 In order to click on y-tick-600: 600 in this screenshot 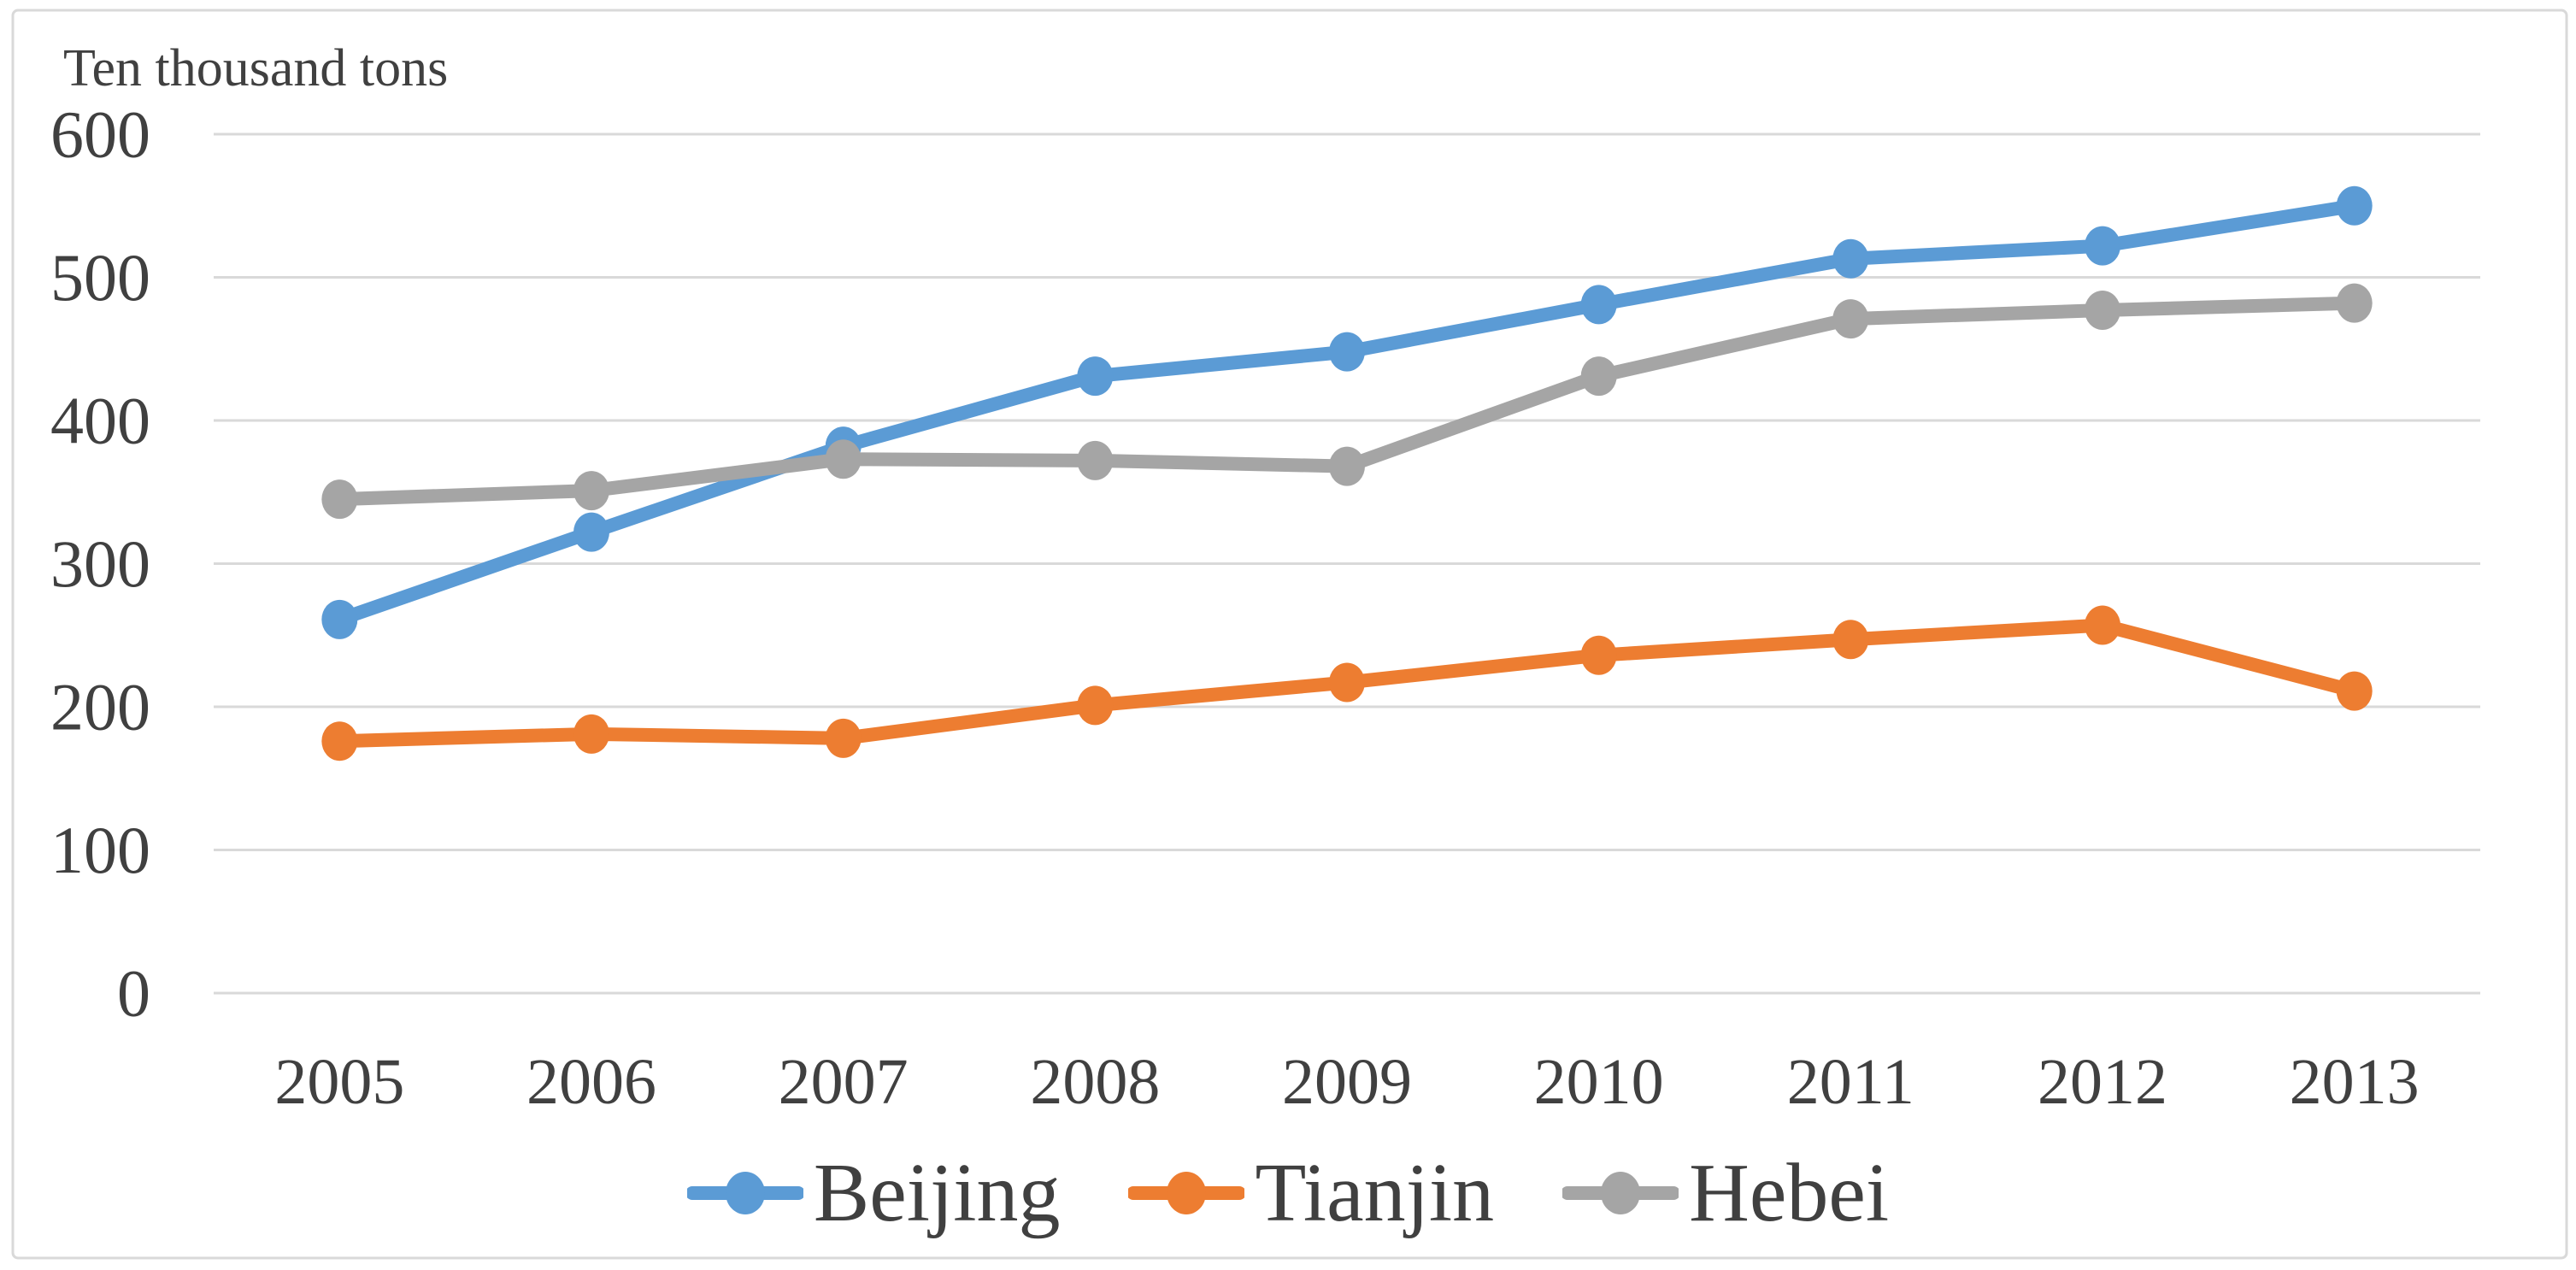, I will do `click(100, 135)`.